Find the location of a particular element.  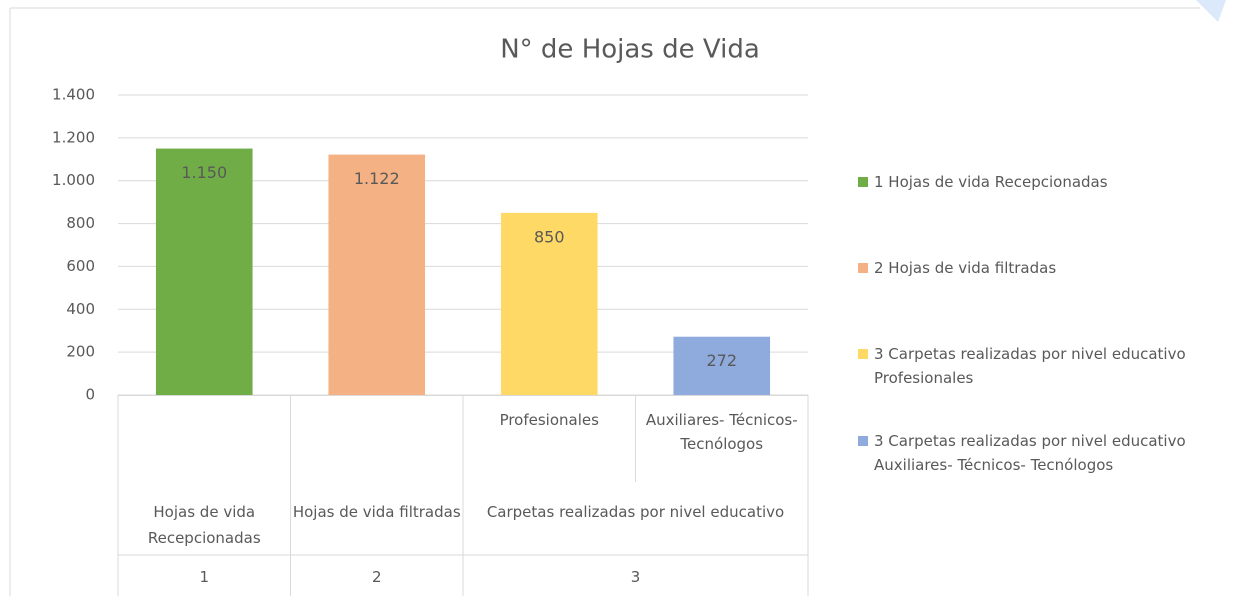

group-label: Carpetas realizadas por nivel educativo is located at coordinates (635, 512).